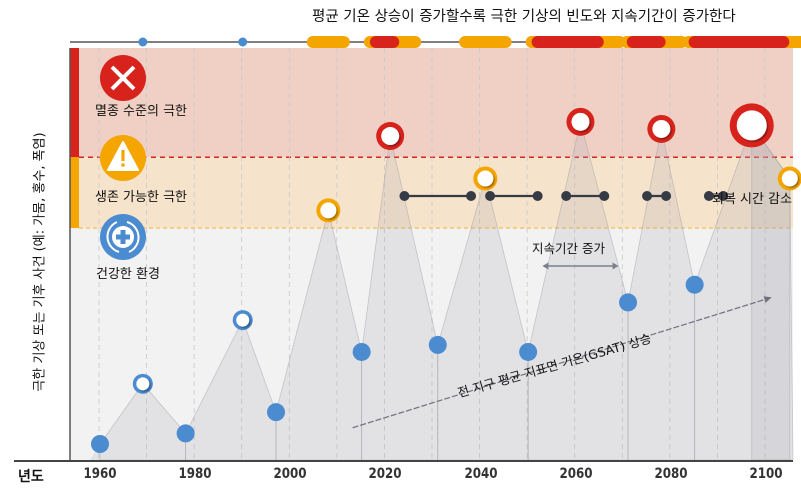 The height and width of the screenshot is (494, 801). What do you see at coordinates (524, 17) in the screenshot?
I see `chart-title: 평균 기온 상승이 증가할수록 극한 기상의 빈도와 지속기간이 증가한다` at bounding box center [524, 17].